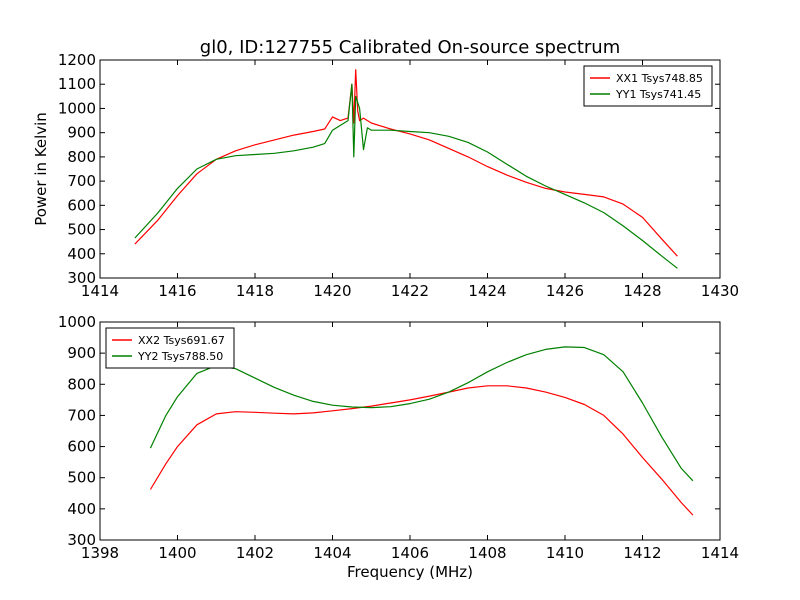  What do you see at coordinates (100, 553) in the screenshot?
I see `x-tick-label: 1398` at bounding box center [100, 553].